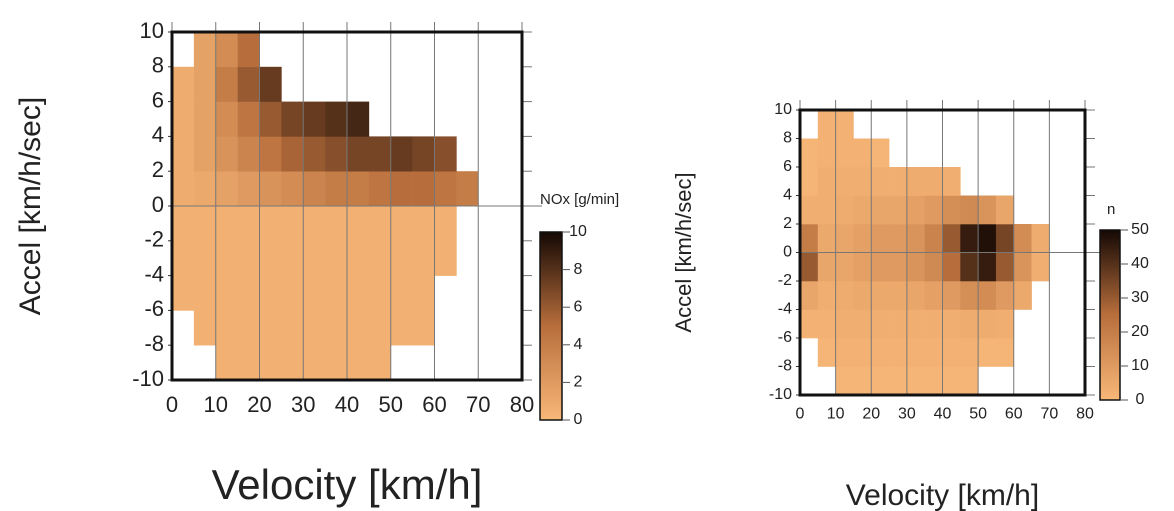 Image resolution: width=1174 pixels, height=511 pixels. Describe the element at coordinates (158, 204) in the screenshot. I see `y-tick-label: 0` at that location.